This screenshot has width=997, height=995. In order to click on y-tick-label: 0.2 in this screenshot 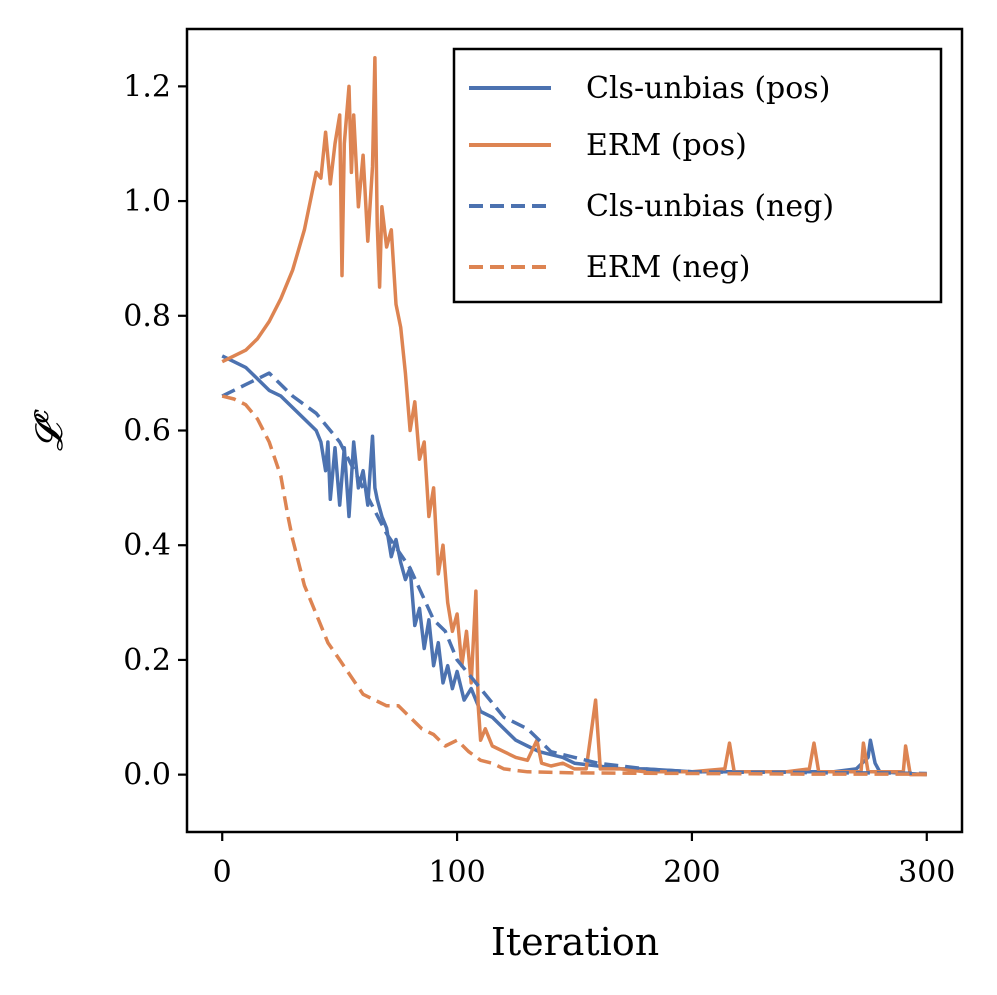, I will do `click(147, 660)`.